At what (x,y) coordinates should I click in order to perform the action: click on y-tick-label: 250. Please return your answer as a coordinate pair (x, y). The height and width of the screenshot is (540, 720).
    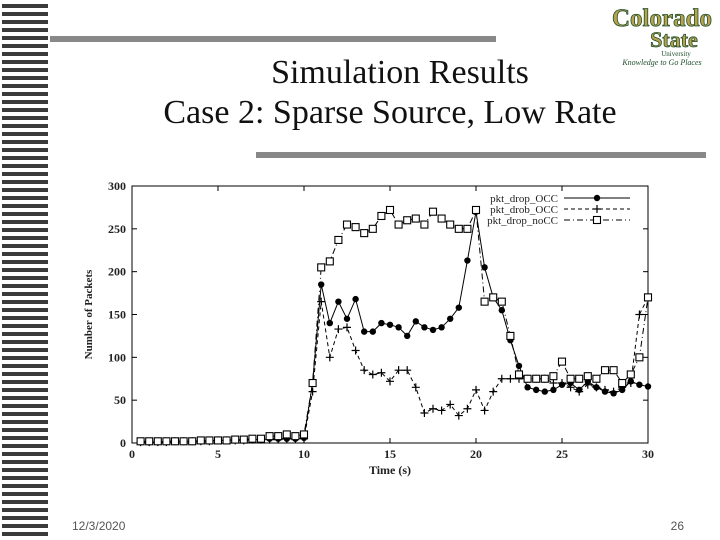
    Looking at the image, I should click on (117, 229).